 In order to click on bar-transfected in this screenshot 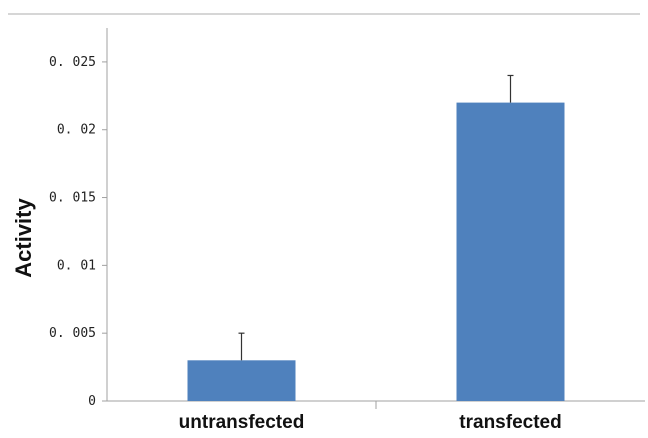, I will do `click(510, 251)`.